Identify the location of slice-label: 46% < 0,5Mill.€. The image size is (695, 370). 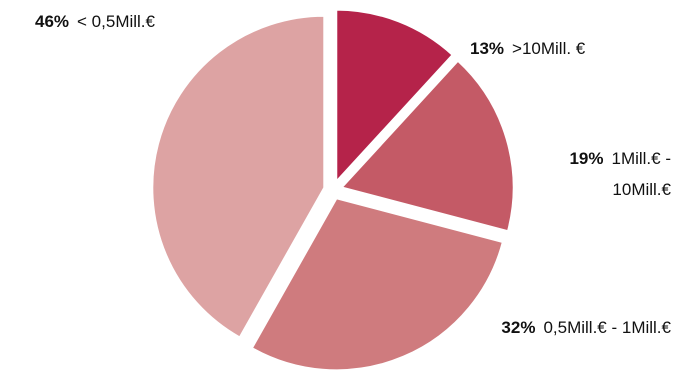
(160, 21).